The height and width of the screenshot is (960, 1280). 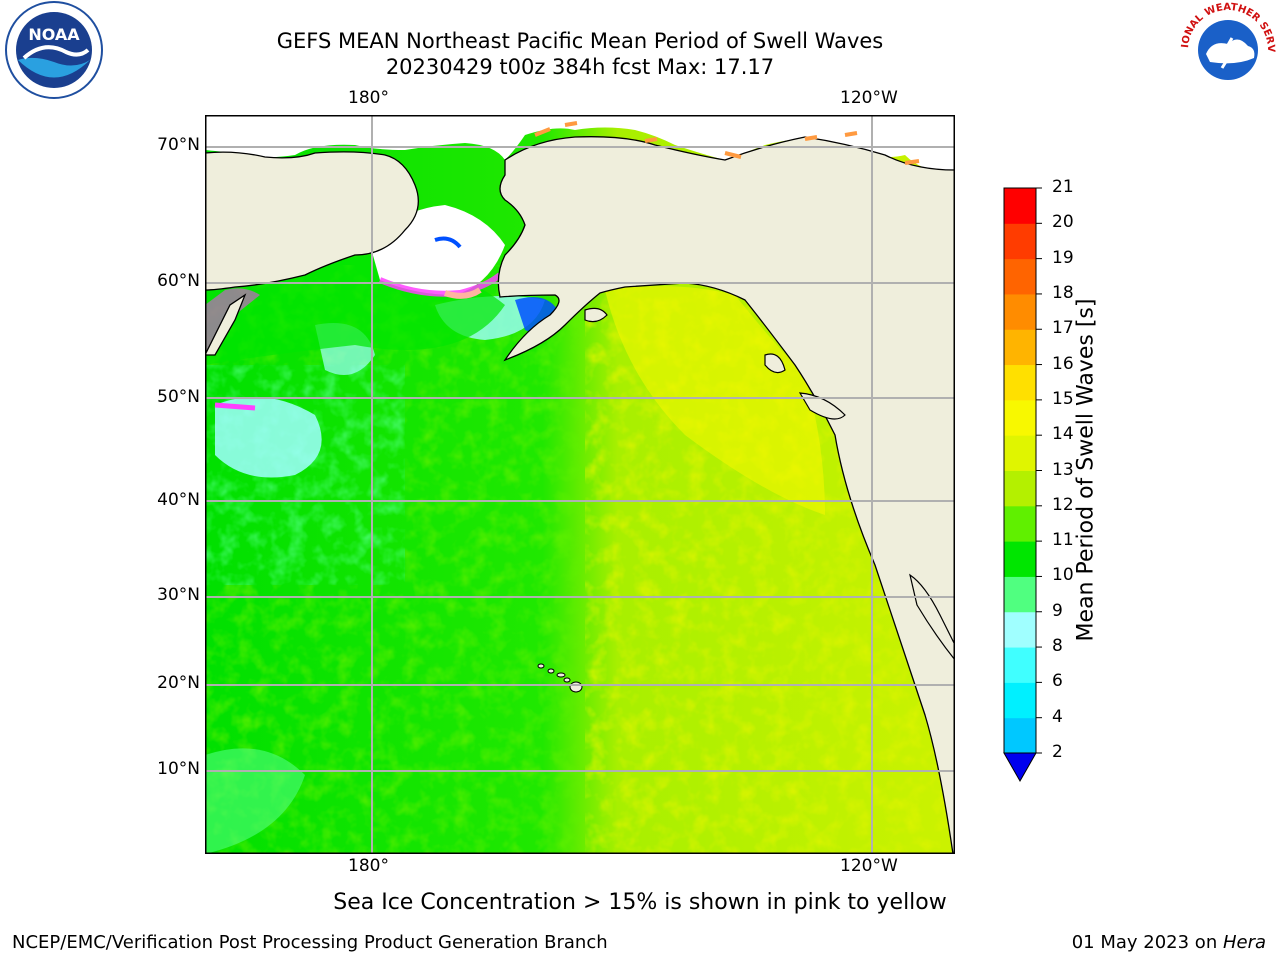 What do you see at coordinates (1057, 716) in the screenshot?
I see `colorbar-tick-label: 4` at bounding box center [1057, 716].